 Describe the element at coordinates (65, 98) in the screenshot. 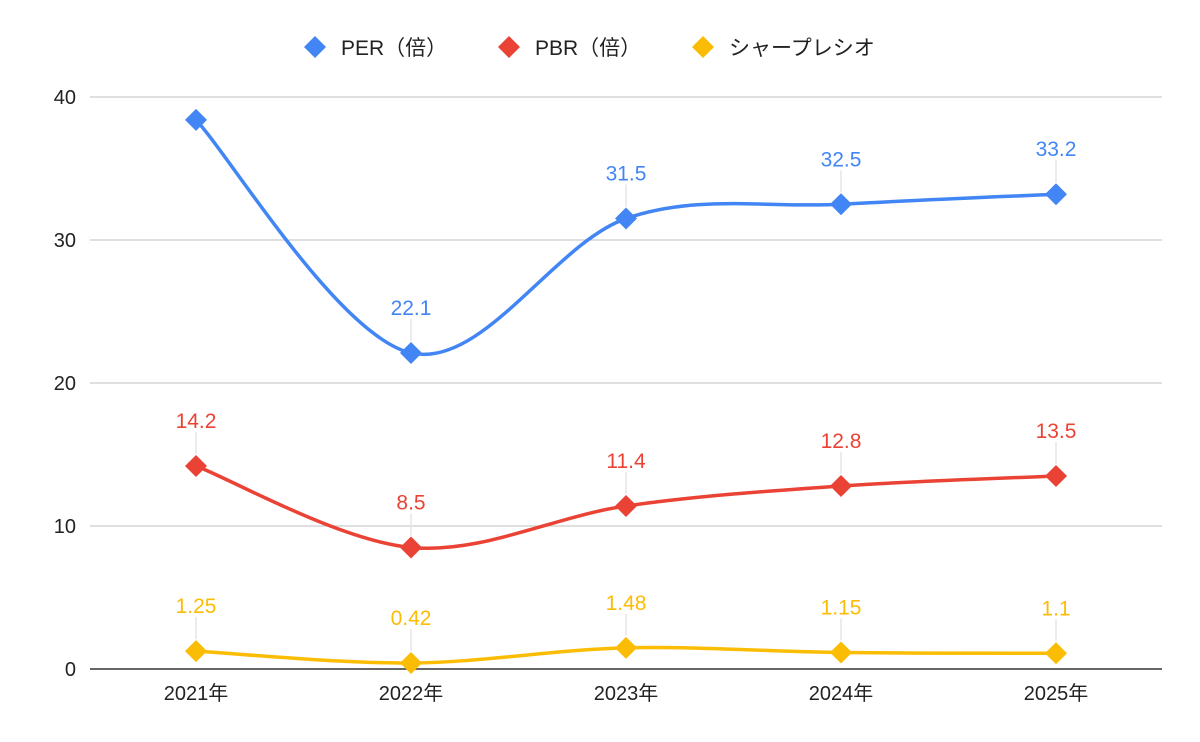

I see `y-tick-label: 40` at that location.